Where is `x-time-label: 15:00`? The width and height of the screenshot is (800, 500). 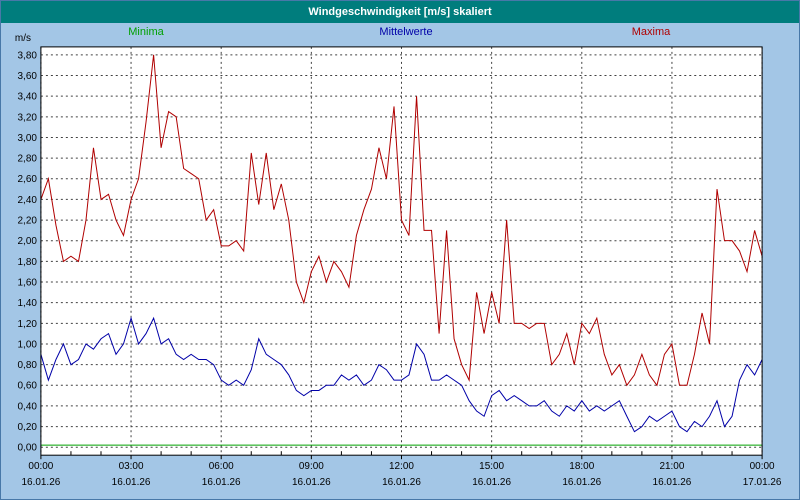
x-time-label: 15:00 is located at coordinates (491, 466).